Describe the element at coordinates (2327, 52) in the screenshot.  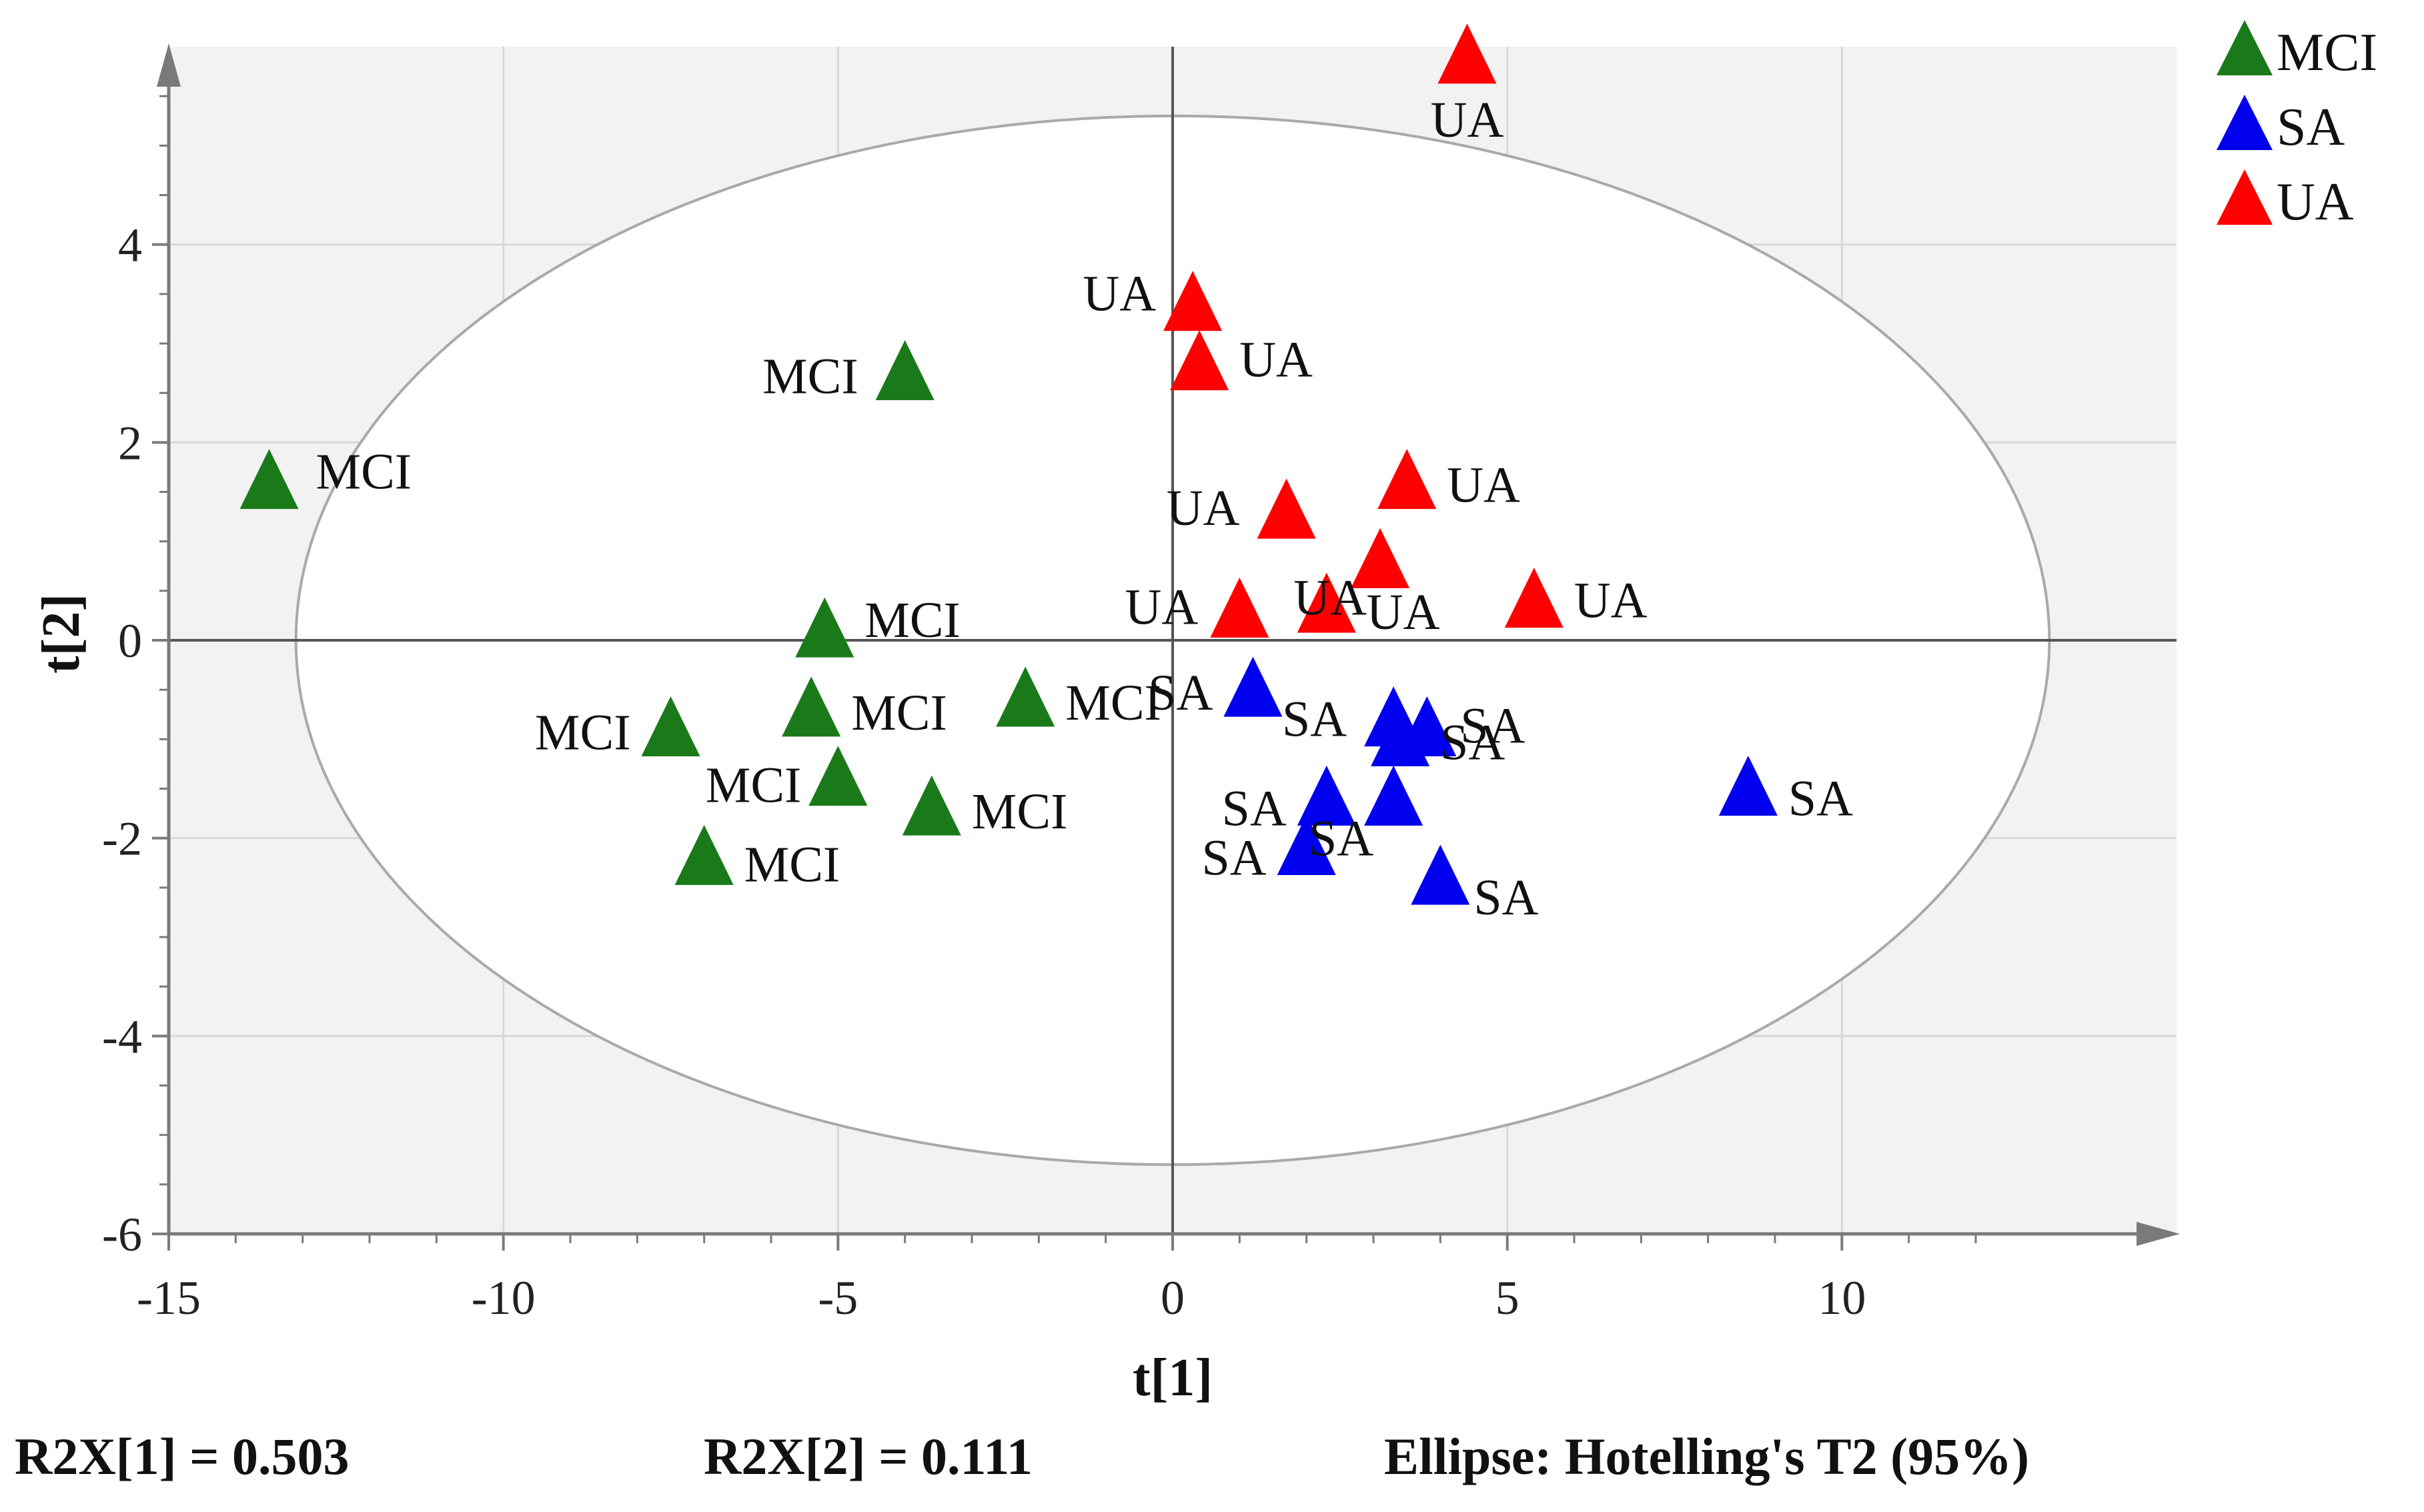
I see `legend-label-mci: MCI` at that location.